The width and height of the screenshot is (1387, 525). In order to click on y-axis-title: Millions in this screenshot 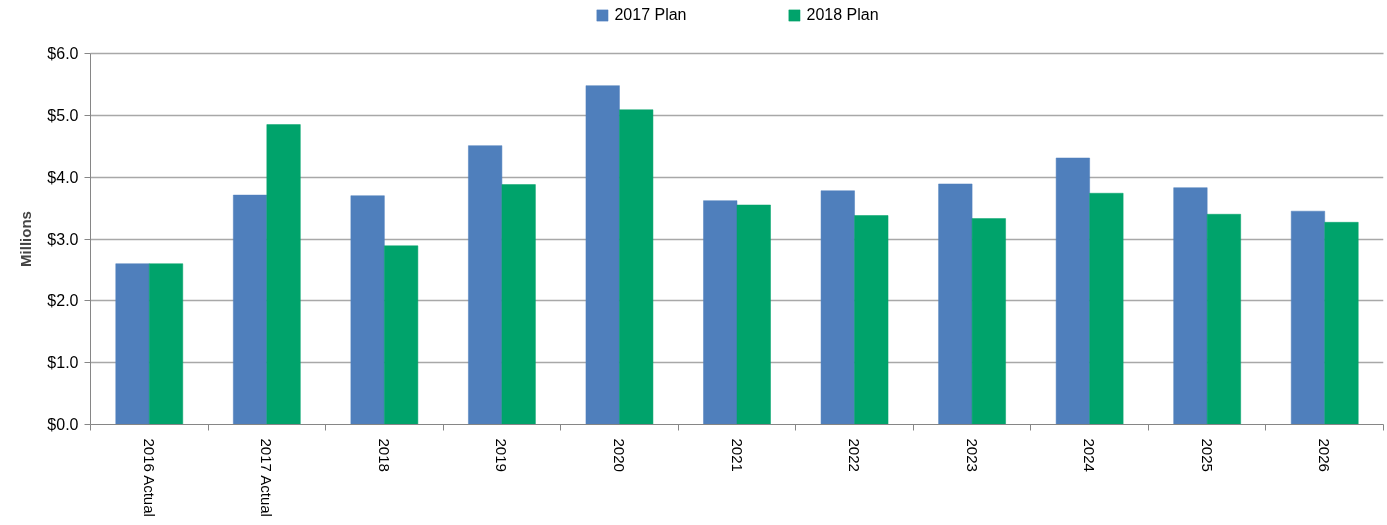, I will do `click(26, 239)`.